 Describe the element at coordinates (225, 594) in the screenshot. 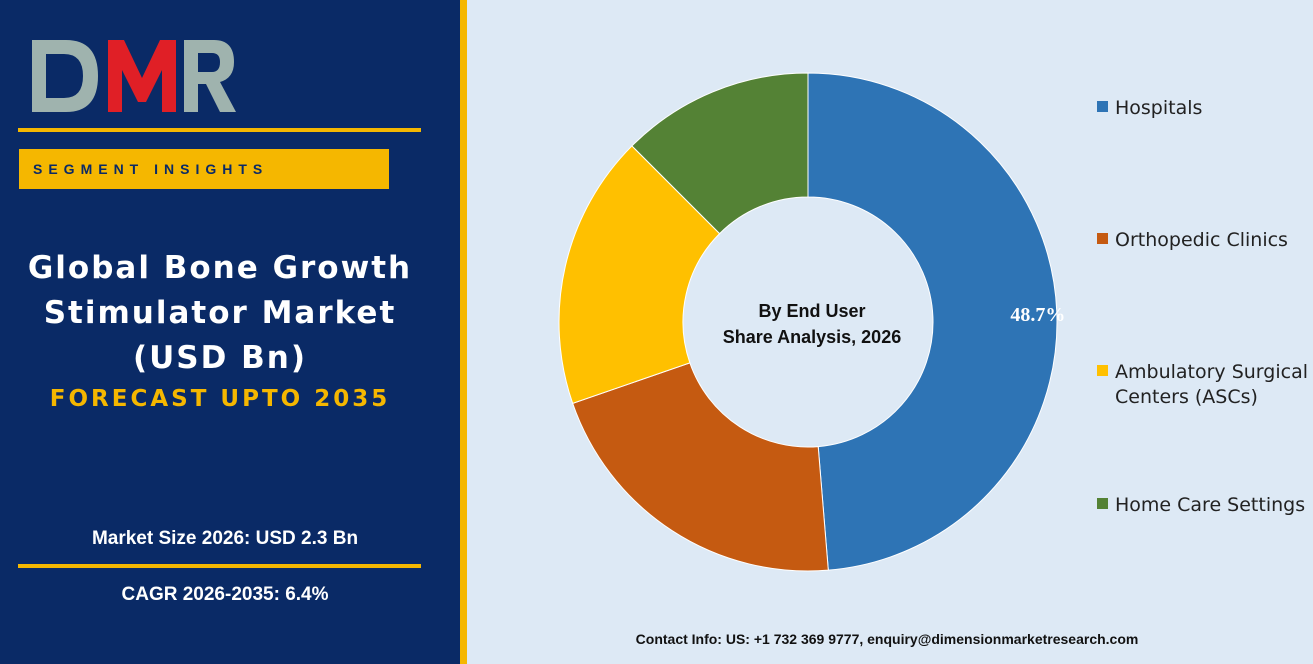

I see `cagr-stat: CAGR 2026-2035: 6.4%` at that location.